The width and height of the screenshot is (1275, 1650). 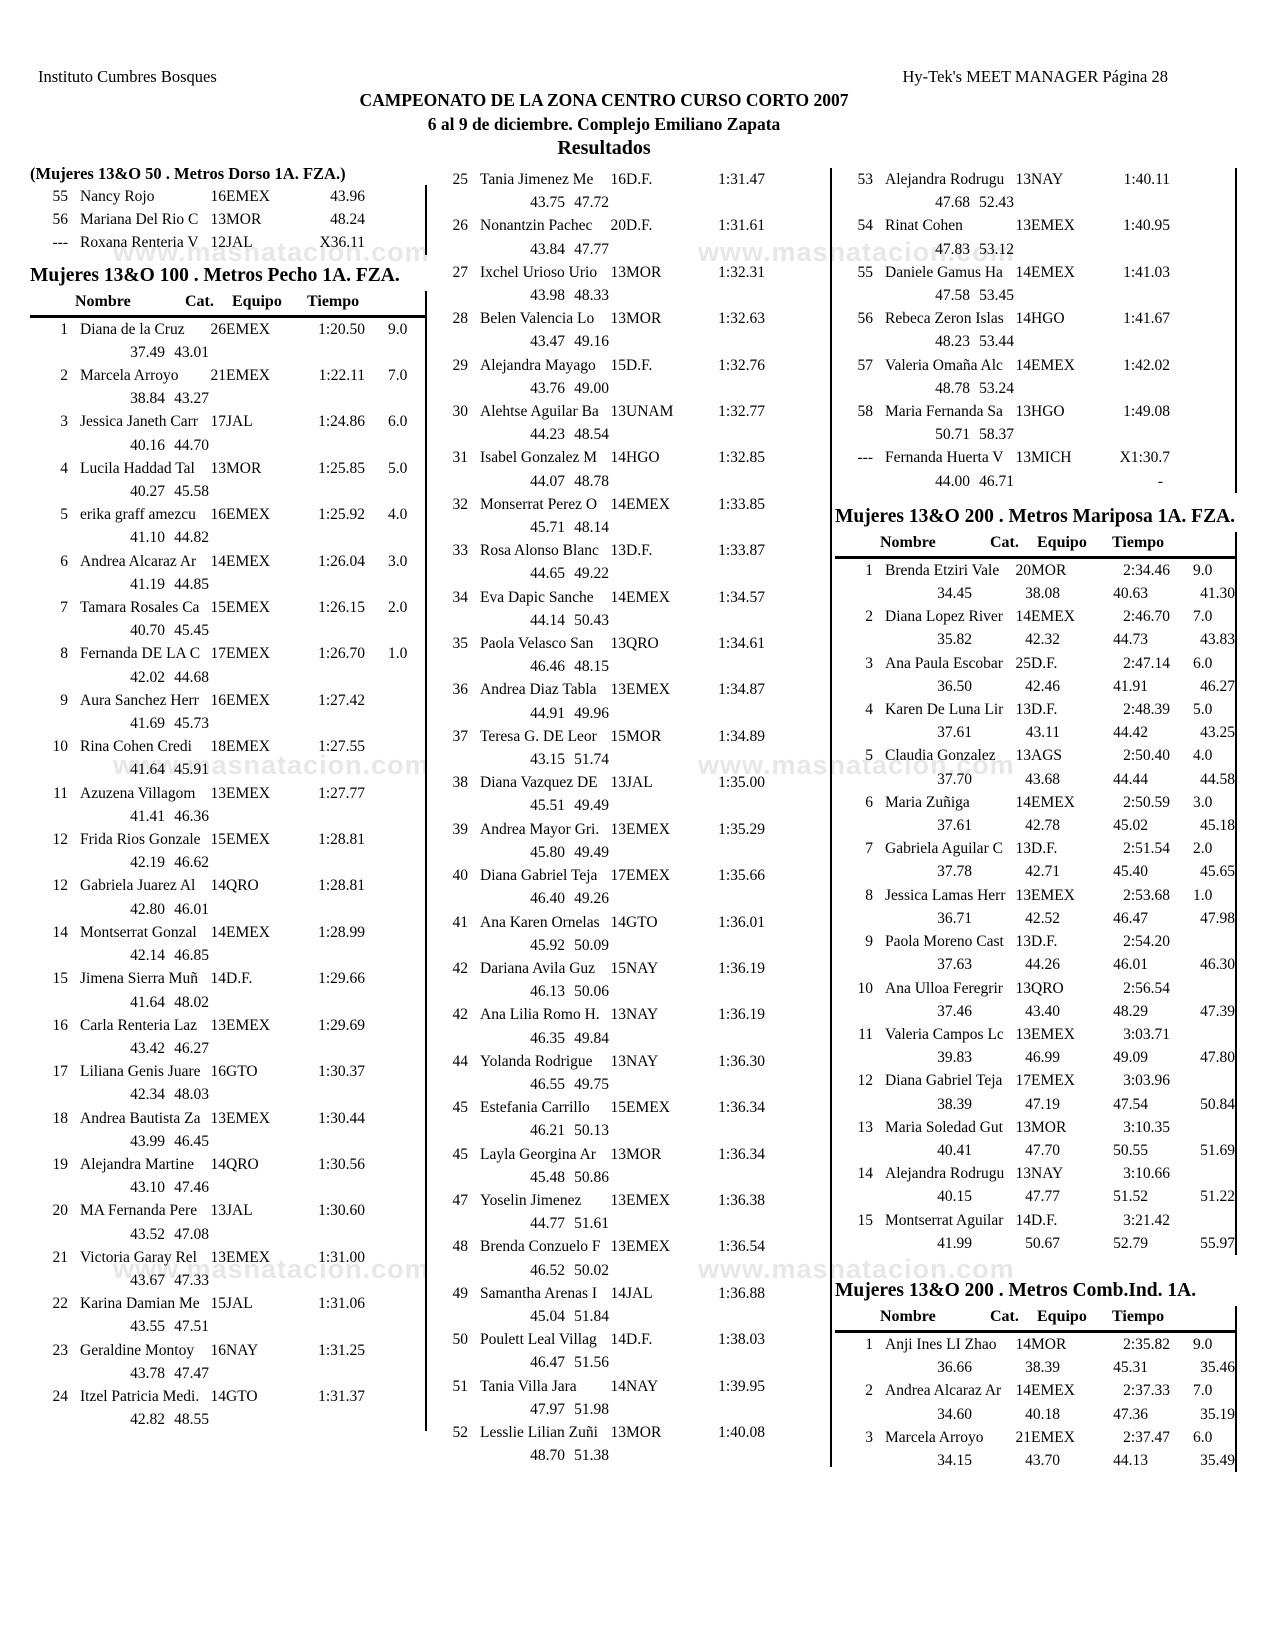 I want to click on age-team: 14EMEX, so click(x=647, y=504).